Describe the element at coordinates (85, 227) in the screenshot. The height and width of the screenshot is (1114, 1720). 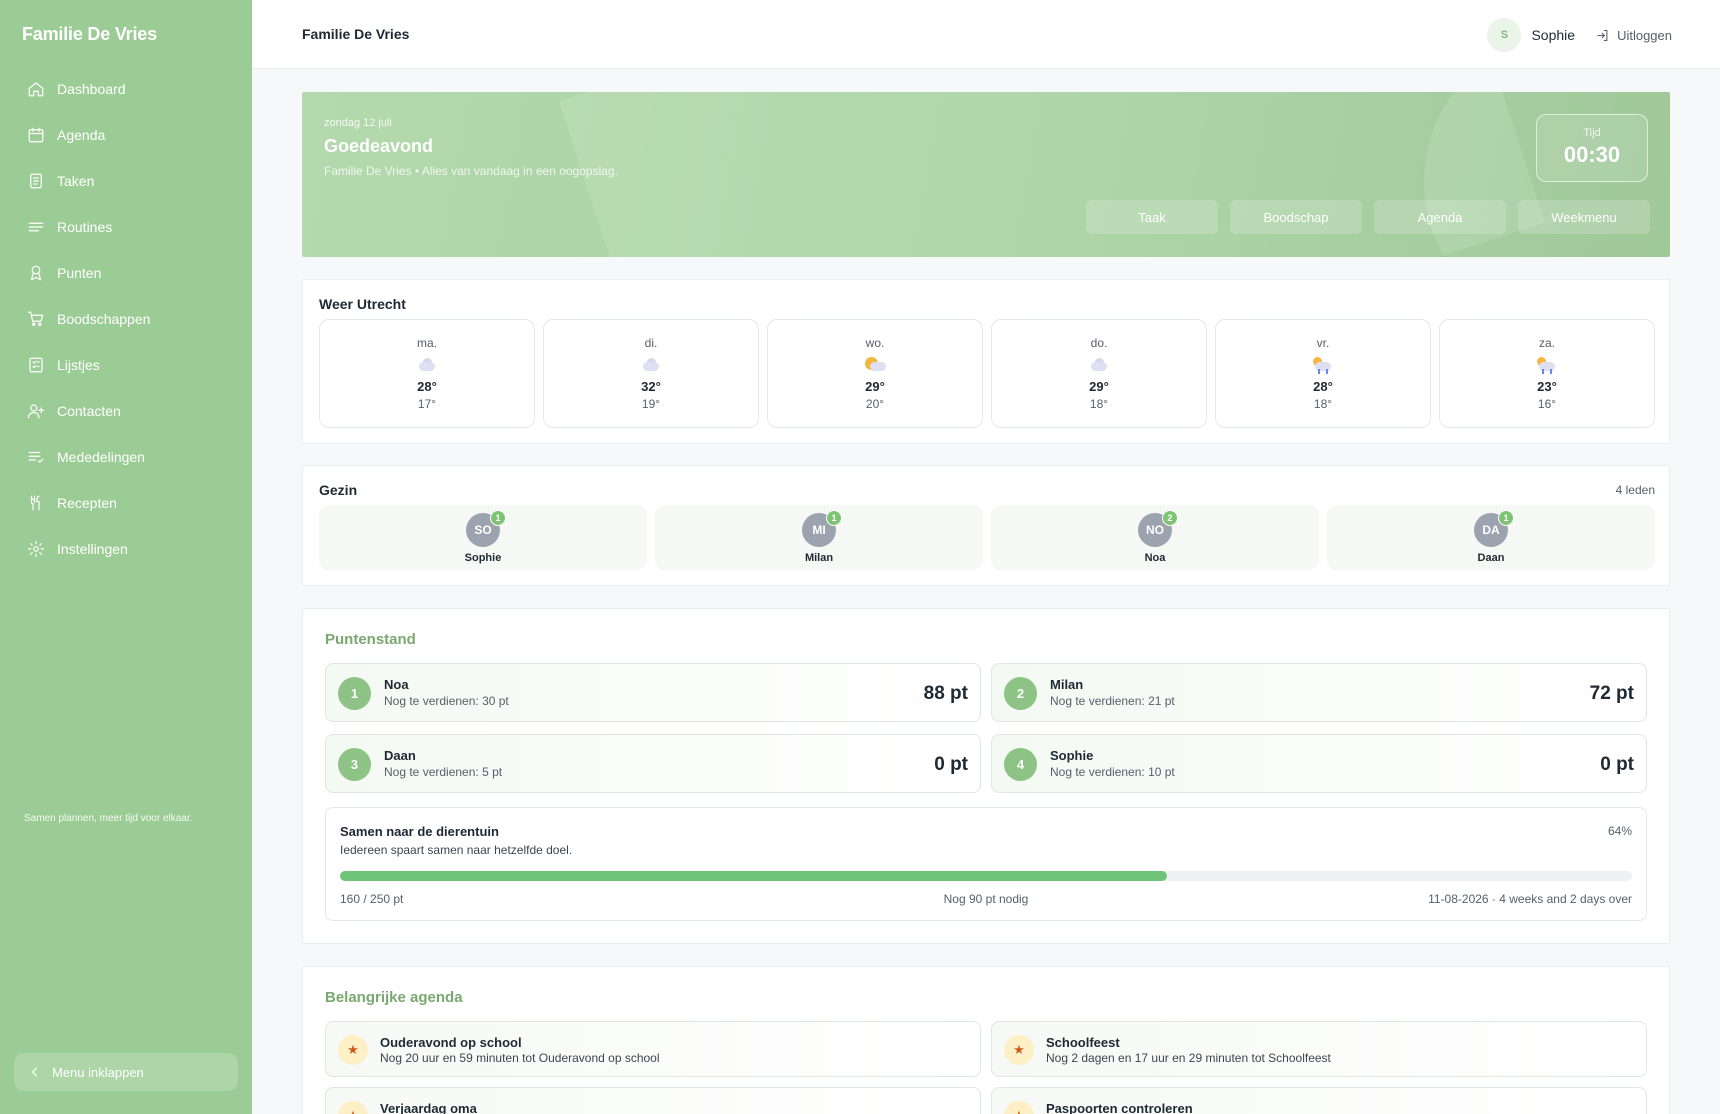
I see `sidebar-item-label: Routines` at that location.